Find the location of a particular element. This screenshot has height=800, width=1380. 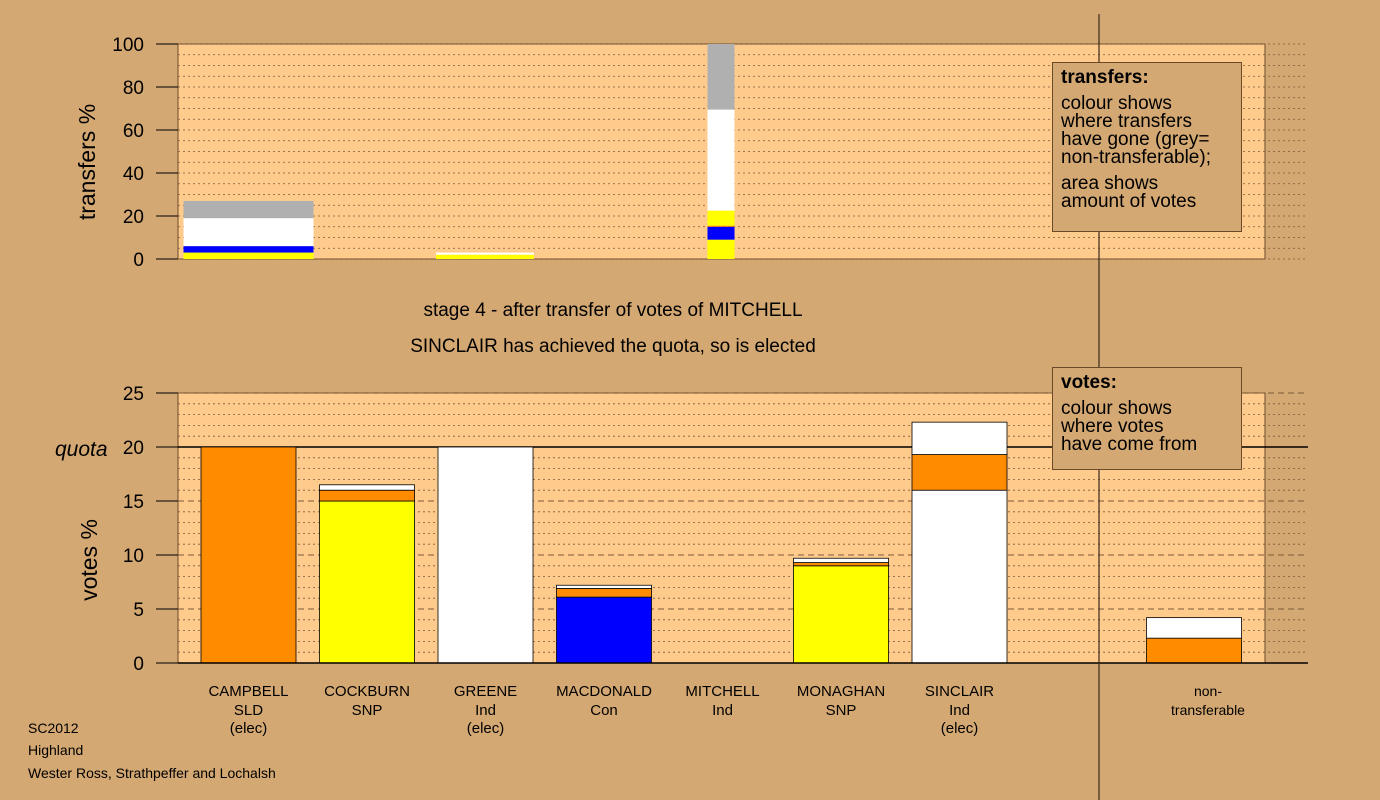

transfers-tick-label: 80 is located at coordinates (133, 88).